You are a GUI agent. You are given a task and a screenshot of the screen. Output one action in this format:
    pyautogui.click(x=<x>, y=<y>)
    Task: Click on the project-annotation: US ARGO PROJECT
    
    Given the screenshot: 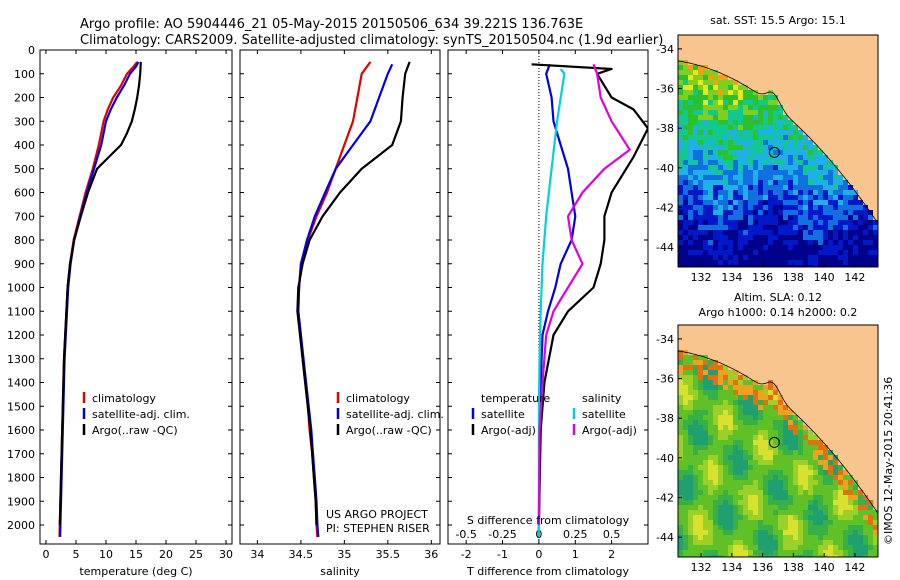 What is the action you would take?
    pyautogui.click(x=377, y=514)
    